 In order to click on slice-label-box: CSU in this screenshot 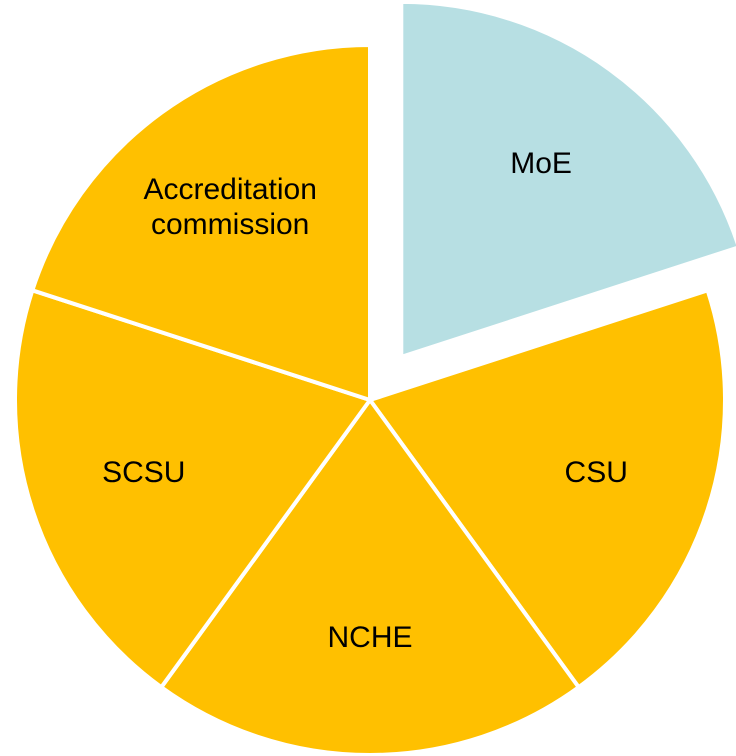, I will do `click(596, 473)`.